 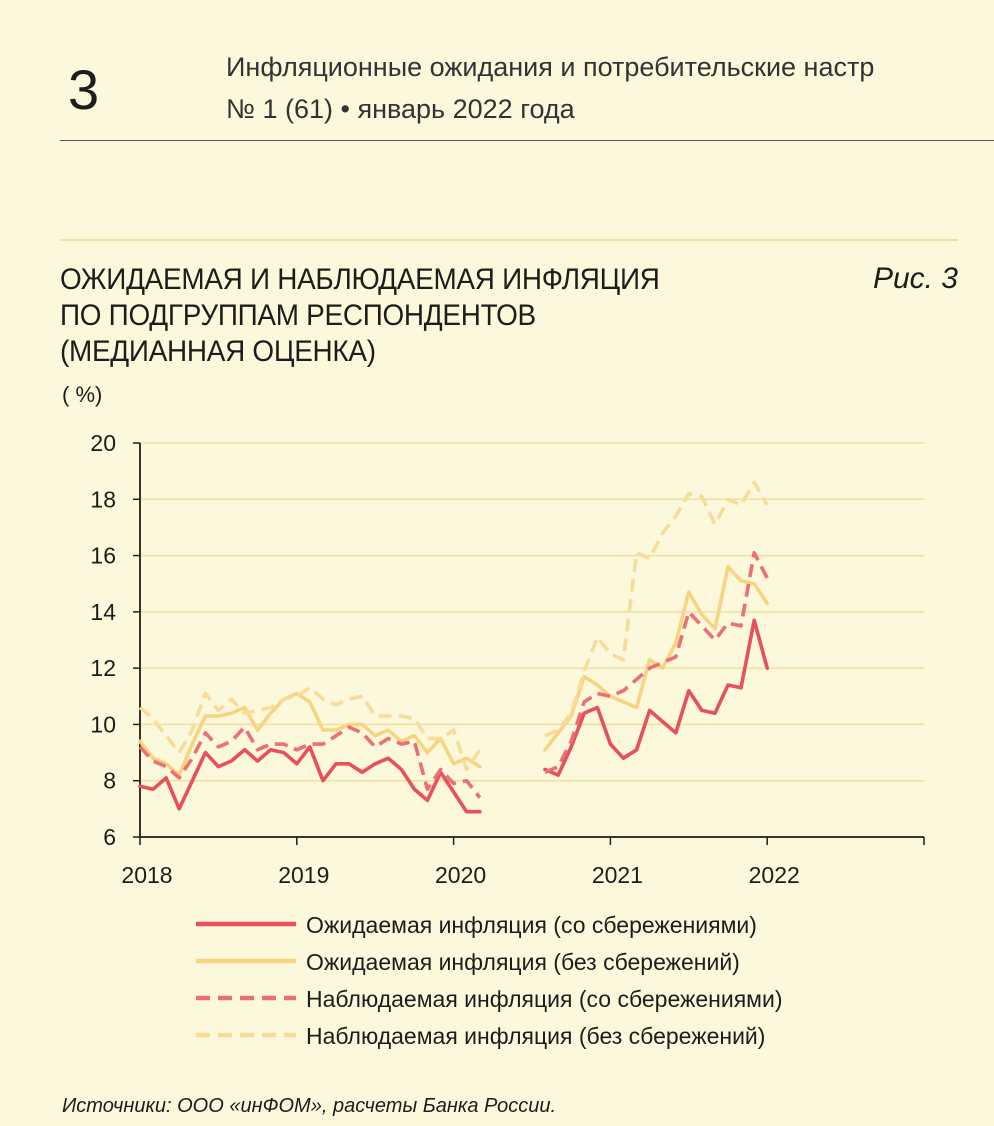 I want to click on page-number: 3, so click(x=84, y=89).